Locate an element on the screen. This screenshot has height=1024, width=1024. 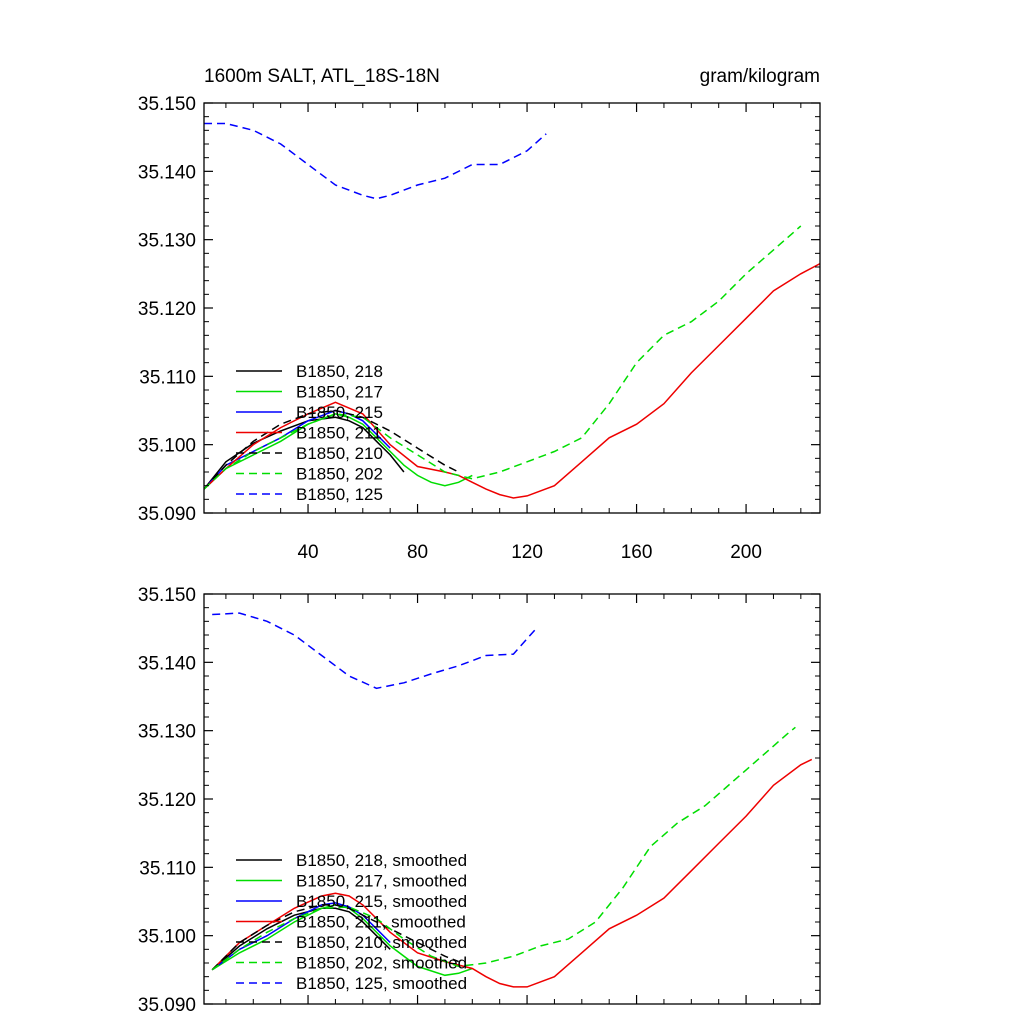
legend-label: B1850, 218 is located at coordinates (339, 371).